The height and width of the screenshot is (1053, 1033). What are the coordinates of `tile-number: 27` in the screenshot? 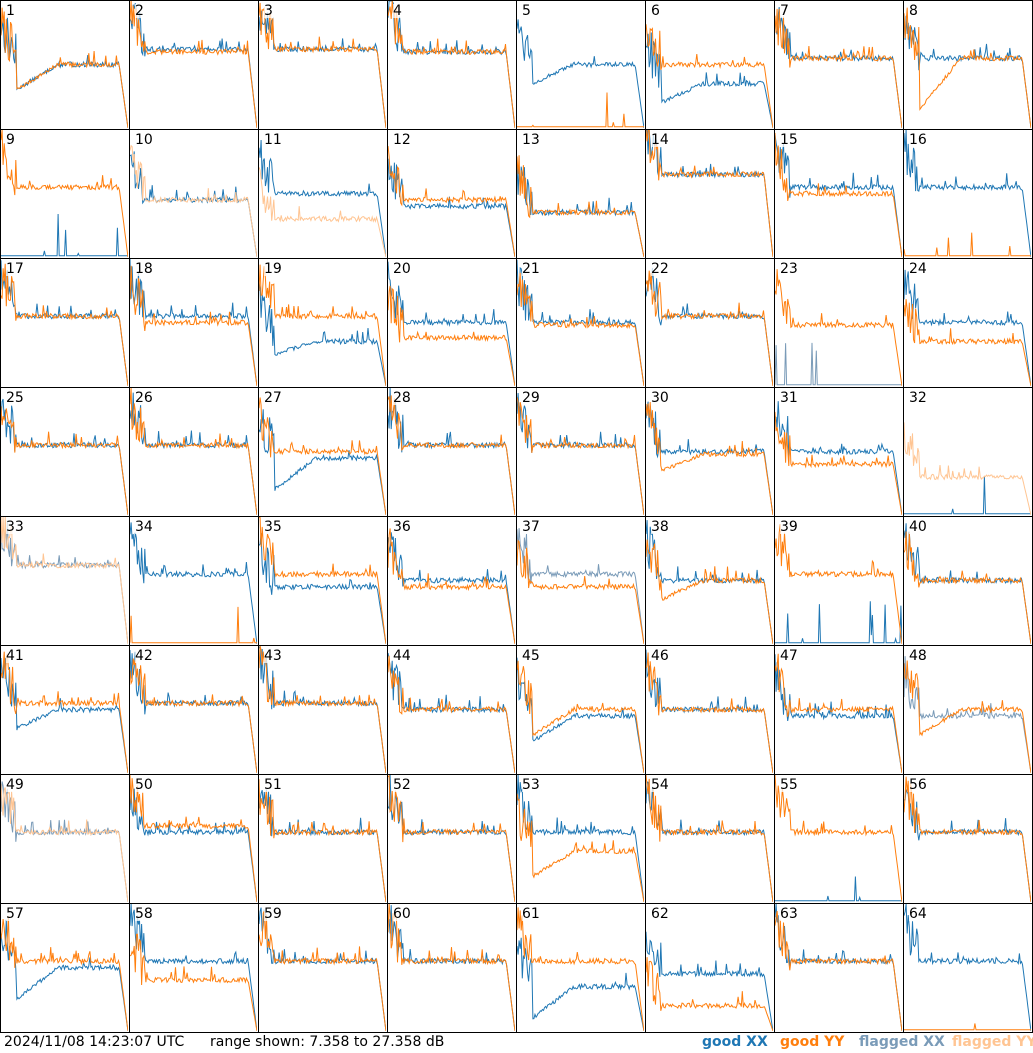 It's located at (273, 398).